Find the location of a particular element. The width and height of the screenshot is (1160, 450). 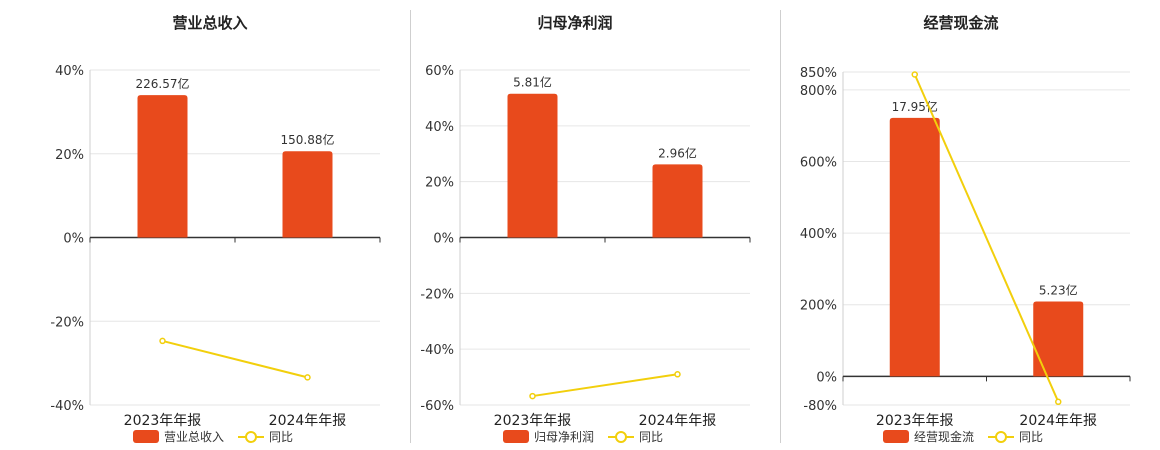

legend-bar-label: 营业总收入 is located at coordinates (194, 436).